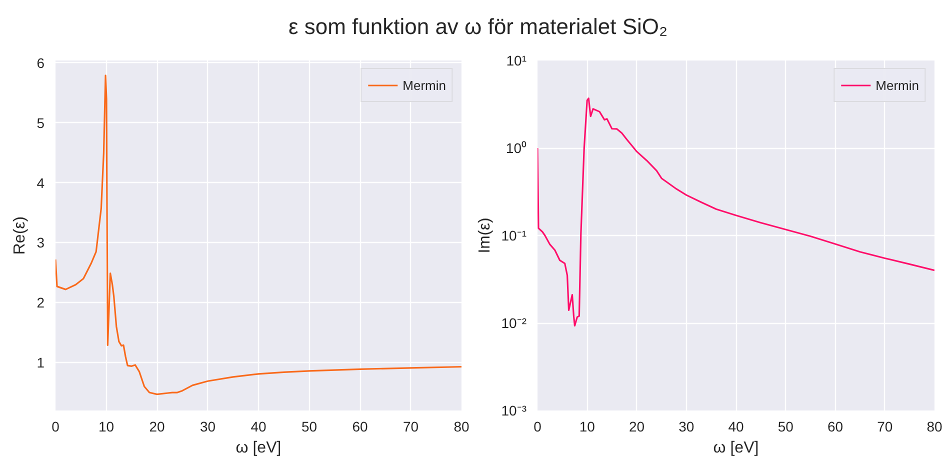 The width and height of the screenshot is (946, 457). What do you see at coordinates (40, 242) in the screenshot?
I see `y-tick-label: 3` at bounding box center [40, 242].